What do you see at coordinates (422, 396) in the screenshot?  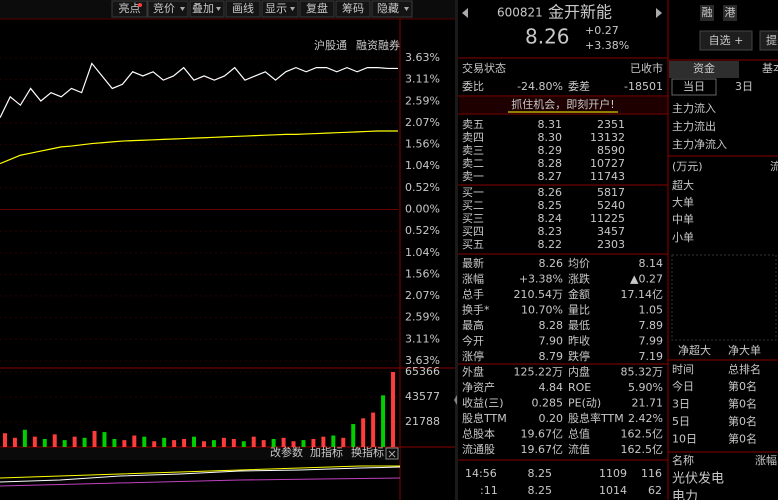 I see `y-tick-label: 43577` at bounding box center [422, 396].